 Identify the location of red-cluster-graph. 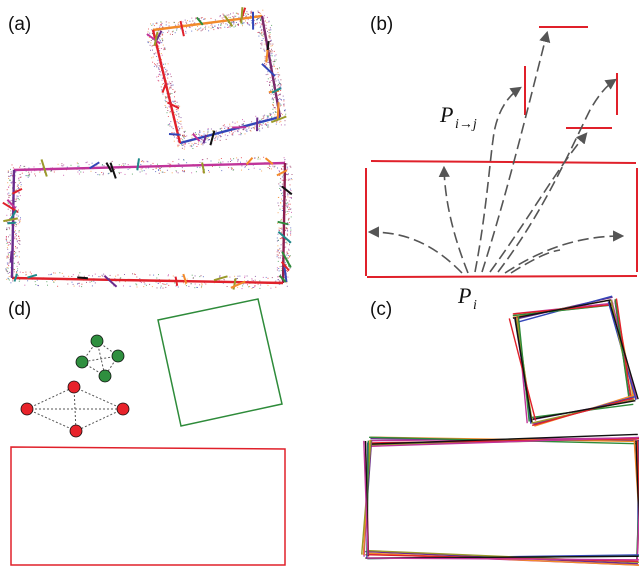
(75, 409).